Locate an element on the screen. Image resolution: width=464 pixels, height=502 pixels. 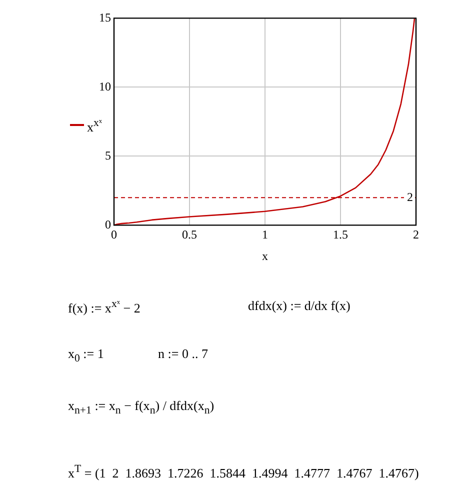
x-tick-label: 2 is located at coordinates (416, 235).